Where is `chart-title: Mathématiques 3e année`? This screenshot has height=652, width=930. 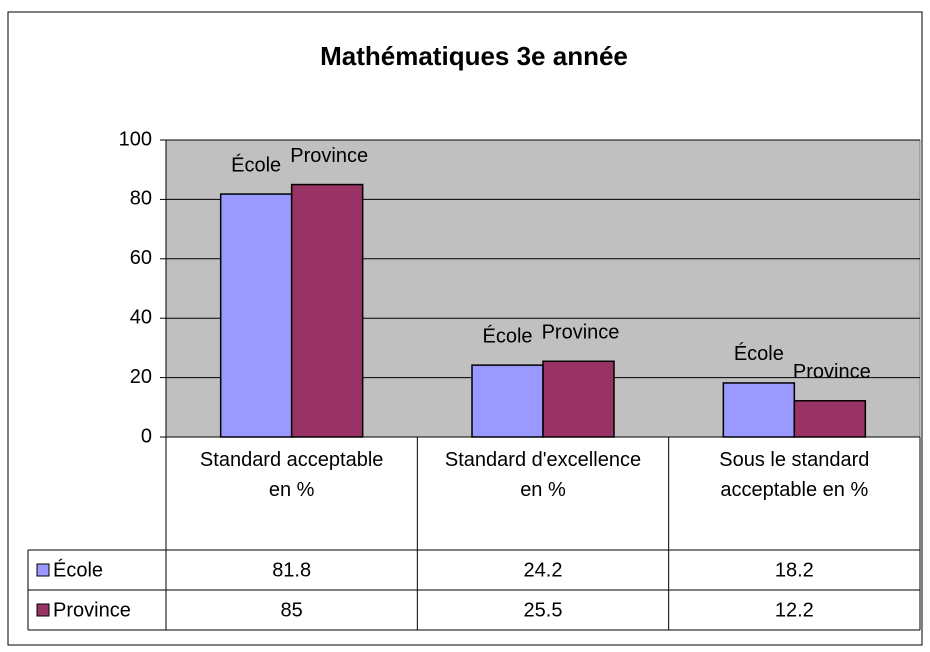
chart-title: Mathématiques 3e année is located at coordinates (474, 56).